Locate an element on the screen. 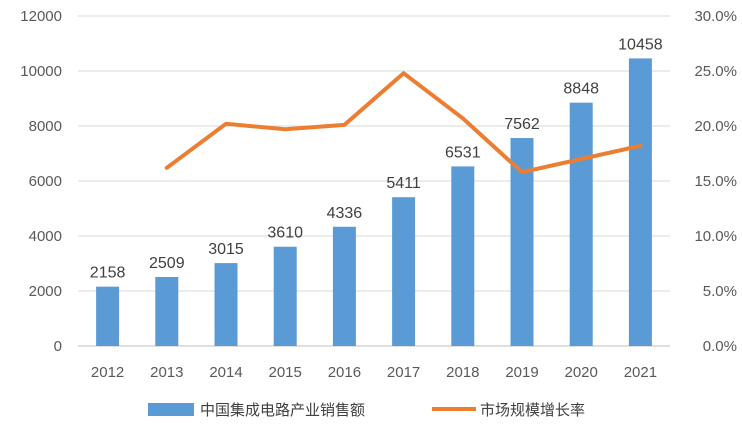  x-tick-label: 2019 is located at coordinates (521, 372).